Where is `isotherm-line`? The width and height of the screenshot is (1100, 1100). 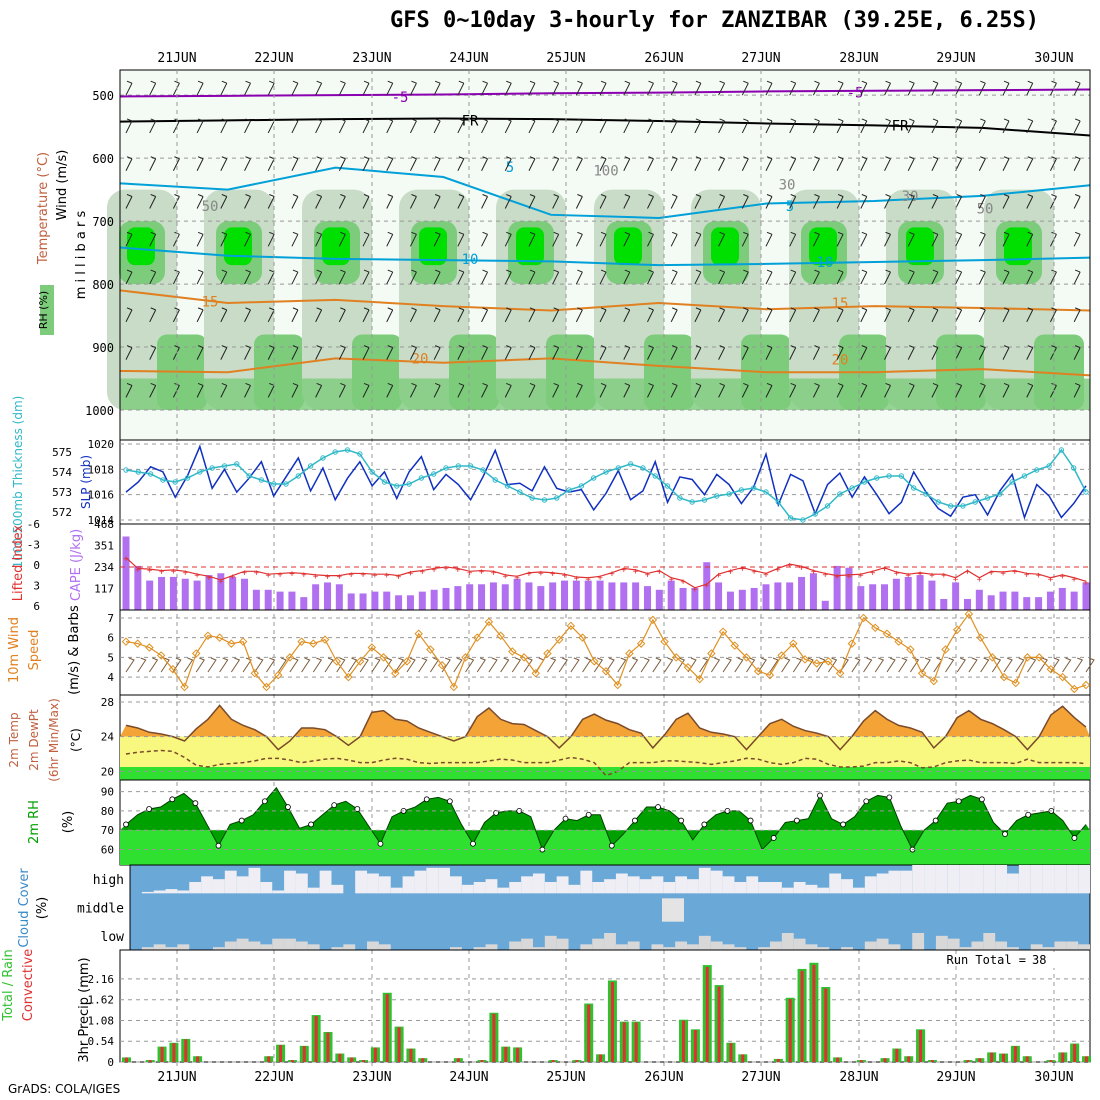
isotherm-line is located at coordinates (605, 192).